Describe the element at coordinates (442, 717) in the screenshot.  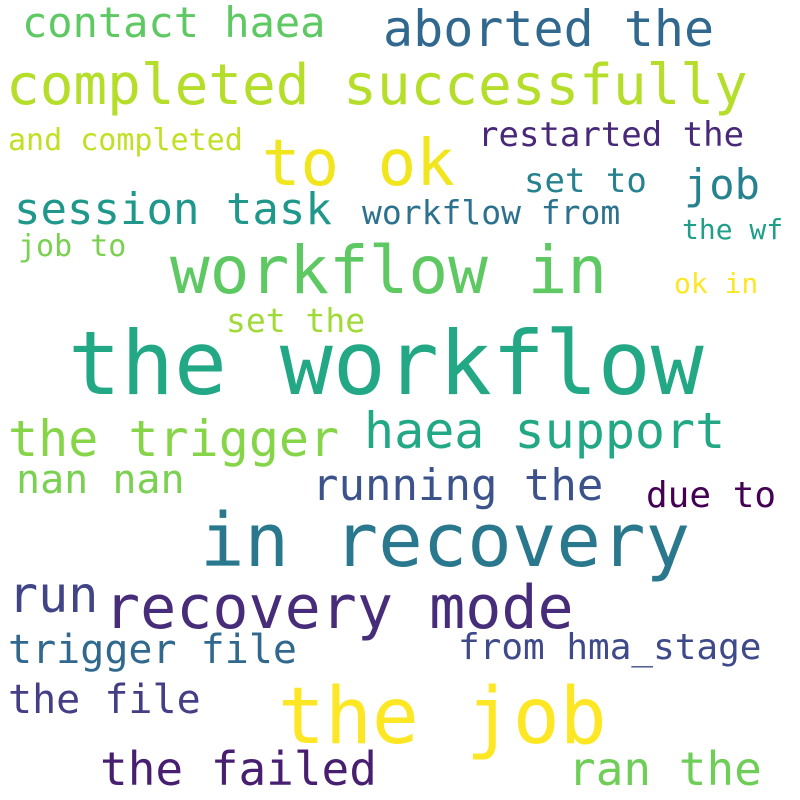
I see `word: the job` at that location.